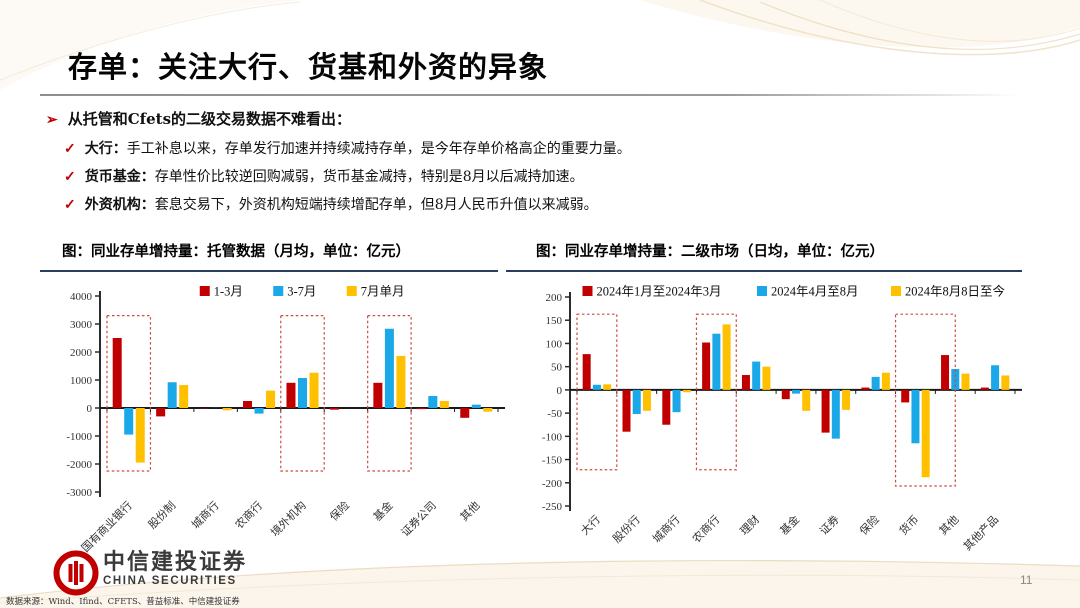 This screenshot has height=608, width=1080. I want to click on y-tick-label: 150, so click(554, 321).